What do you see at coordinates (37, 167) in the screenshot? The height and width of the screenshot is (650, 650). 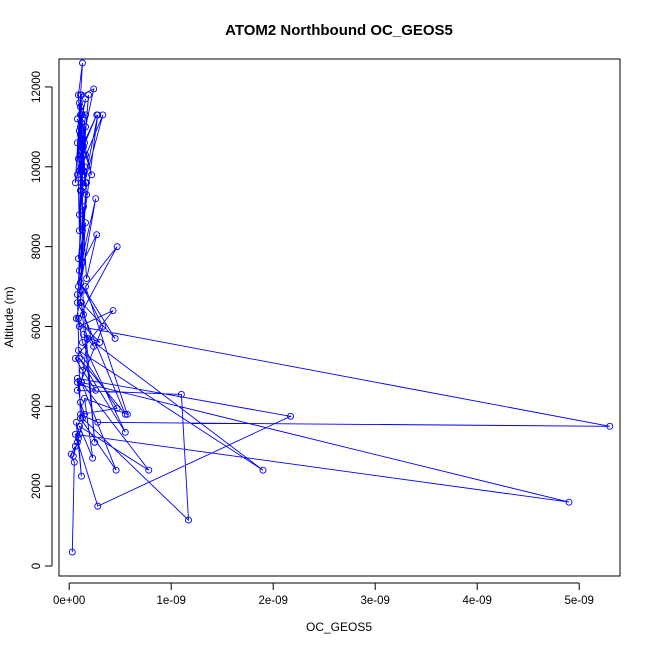 I see `y-tick-label: 10000` at bounding box center [37, 167].